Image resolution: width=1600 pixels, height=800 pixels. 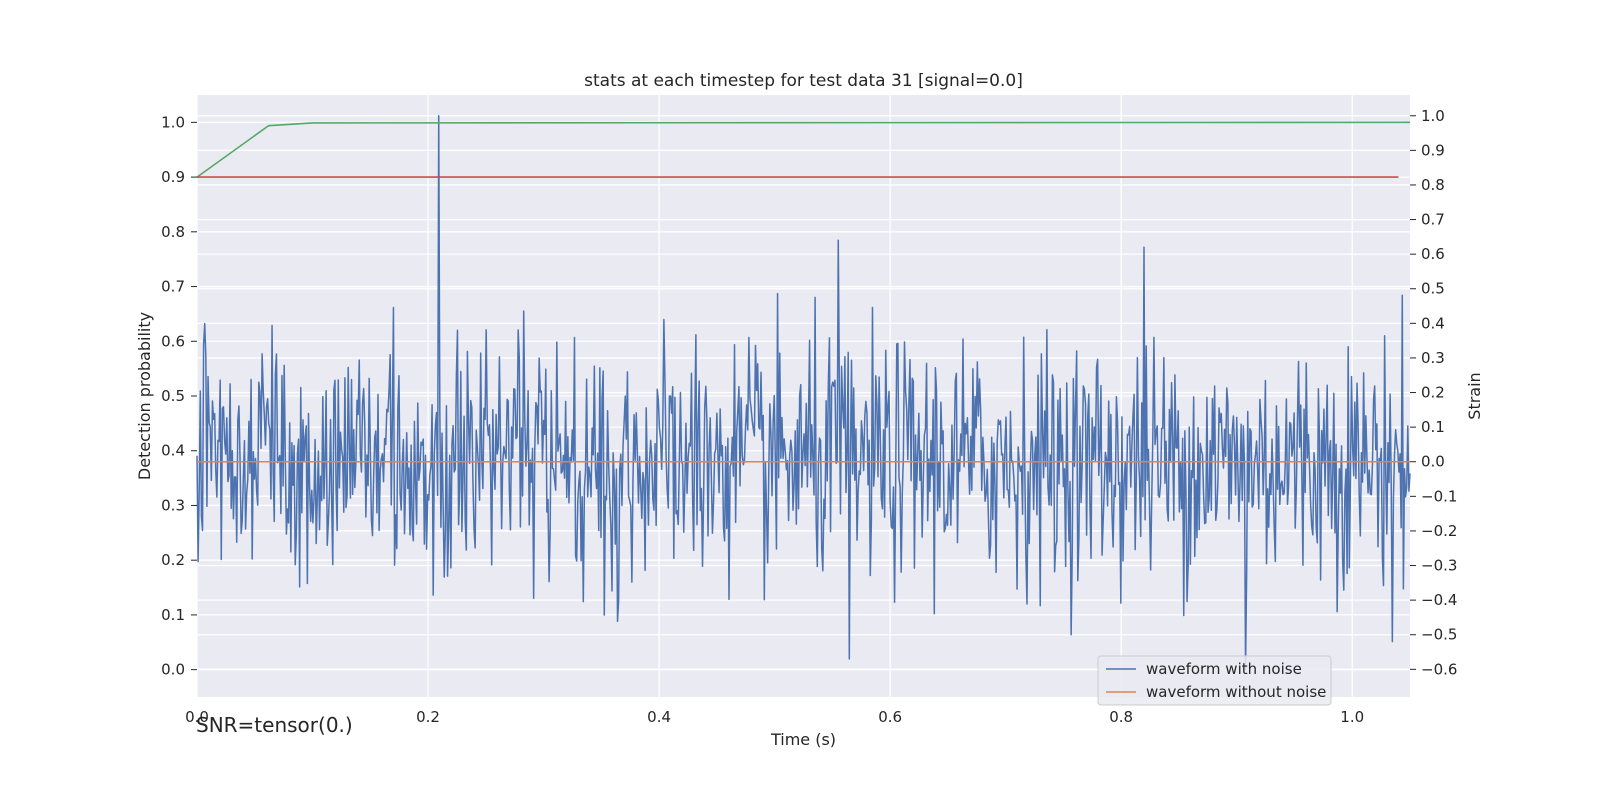 What do you see at coordinates (1433, 462) in the screenshot?
I see `y-right-tick-label: 0.0` at bounding box center [1433, 462].